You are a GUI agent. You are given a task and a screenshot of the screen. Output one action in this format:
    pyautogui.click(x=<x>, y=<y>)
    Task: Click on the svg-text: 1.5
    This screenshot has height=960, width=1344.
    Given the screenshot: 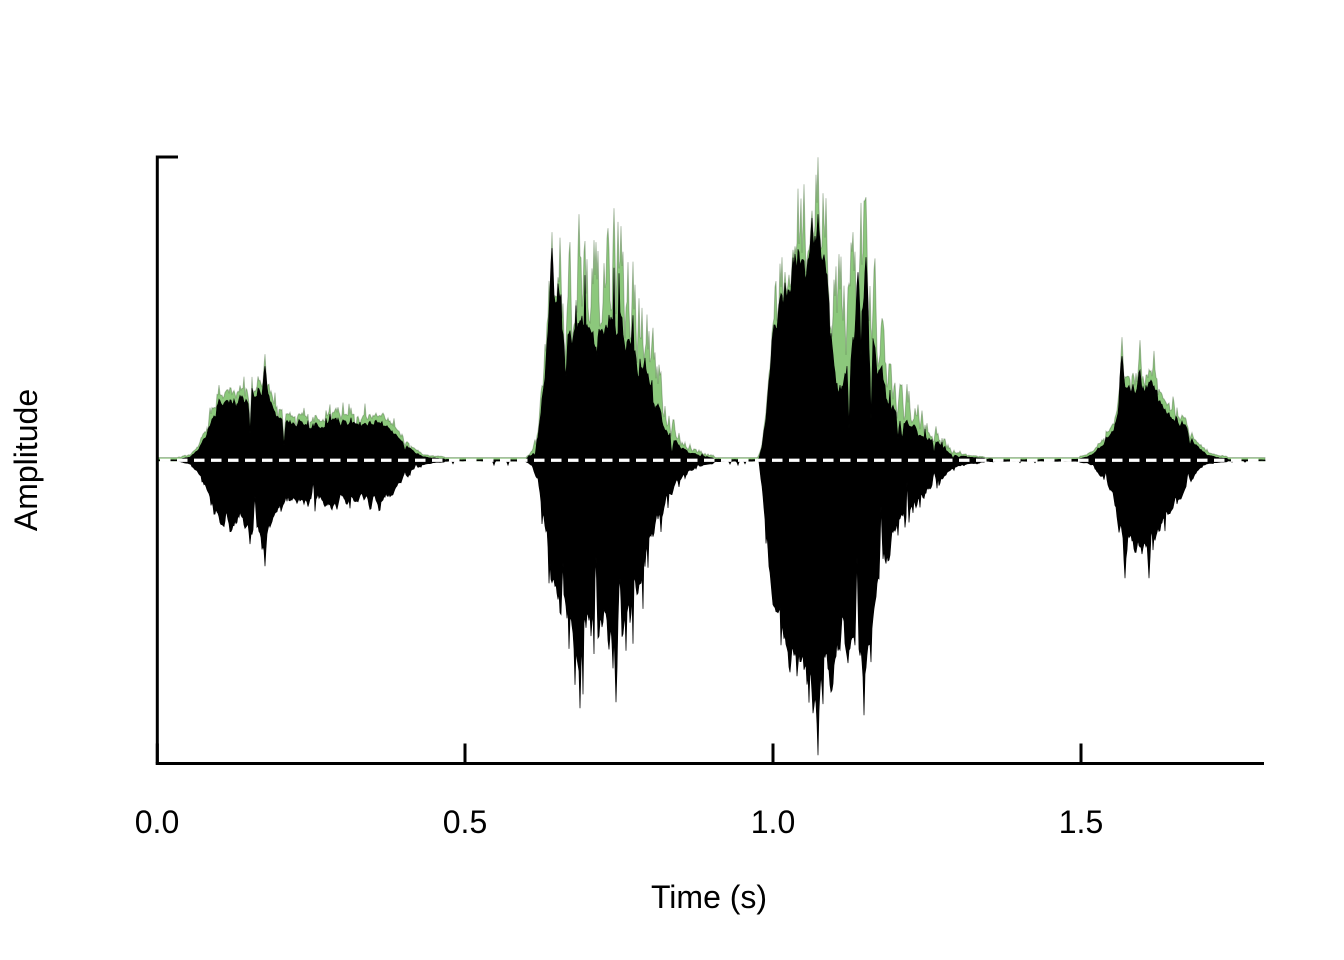 What is the action you would take?
    pyautogui.click(x=1081, y=822)
    